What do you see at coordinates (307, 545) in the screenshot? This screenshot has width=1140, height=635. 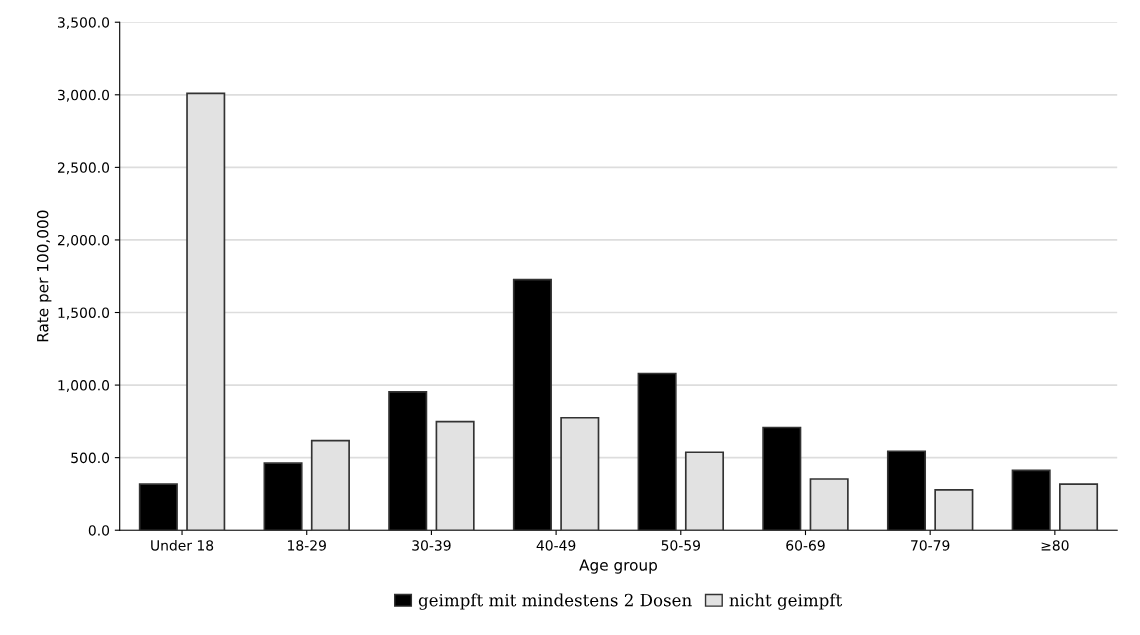 I see `x-tick-label: 18-29` at bounding box center [307, 545].